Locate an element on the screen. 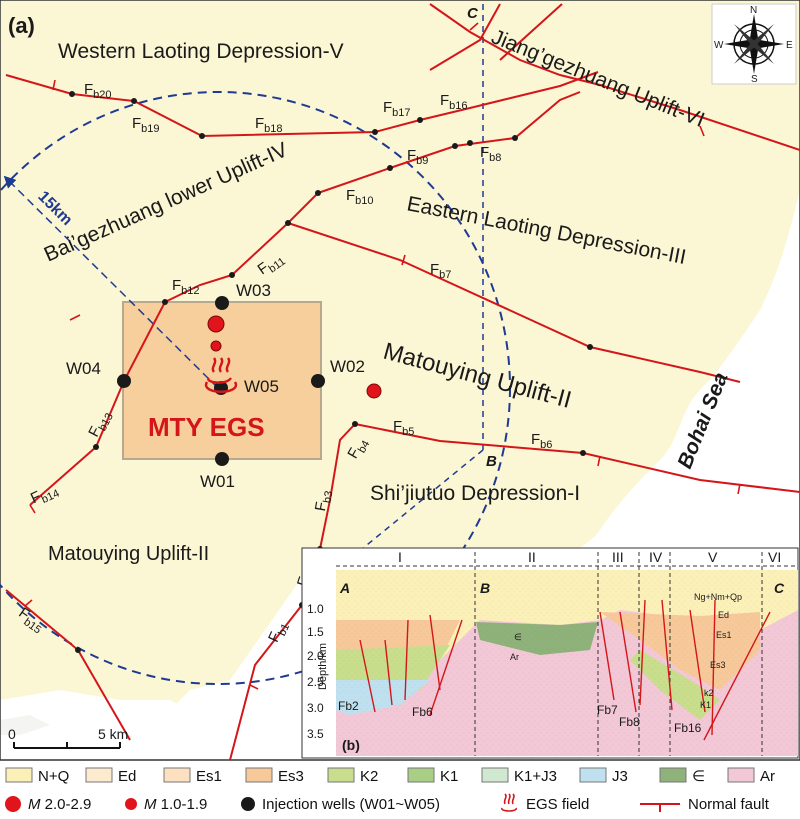 The width and height of the screenshot is (800, 819). fault-jiang-ne is located at coordinates (531, 32).